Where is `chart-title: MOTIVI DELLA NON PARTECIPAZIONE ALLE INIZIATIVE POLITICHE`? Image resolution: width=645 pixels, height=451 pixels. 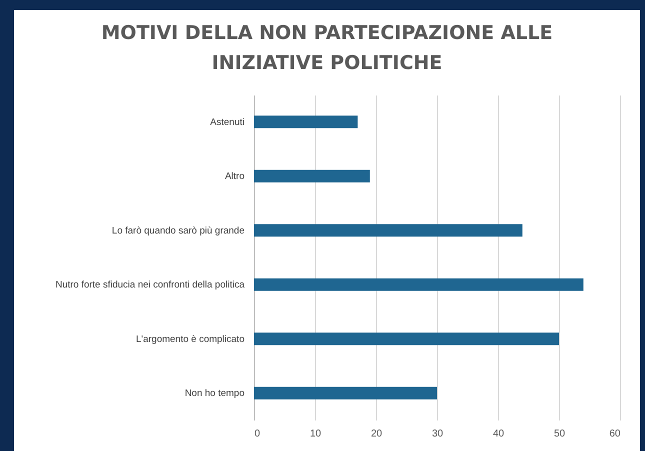
chart-title: MOTIVI DELLA NON PARTECIPAZIONE ALLE INIZIATIVE POLITICHE is located at coordinates (327, 48).